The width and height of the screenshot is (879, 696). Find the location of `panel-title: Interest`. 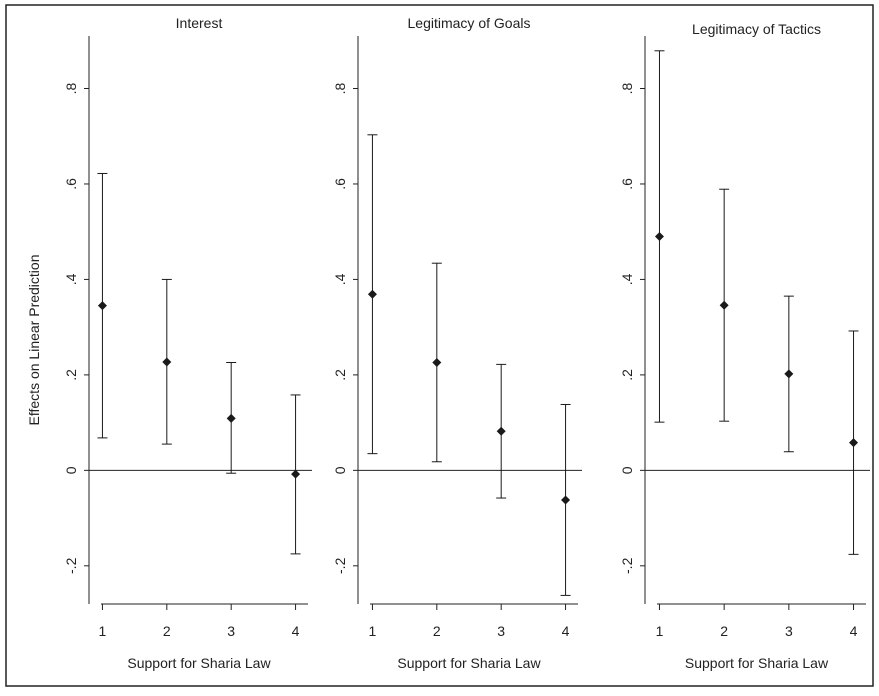

panel-title: Interest is located at coordinates (199, 23).